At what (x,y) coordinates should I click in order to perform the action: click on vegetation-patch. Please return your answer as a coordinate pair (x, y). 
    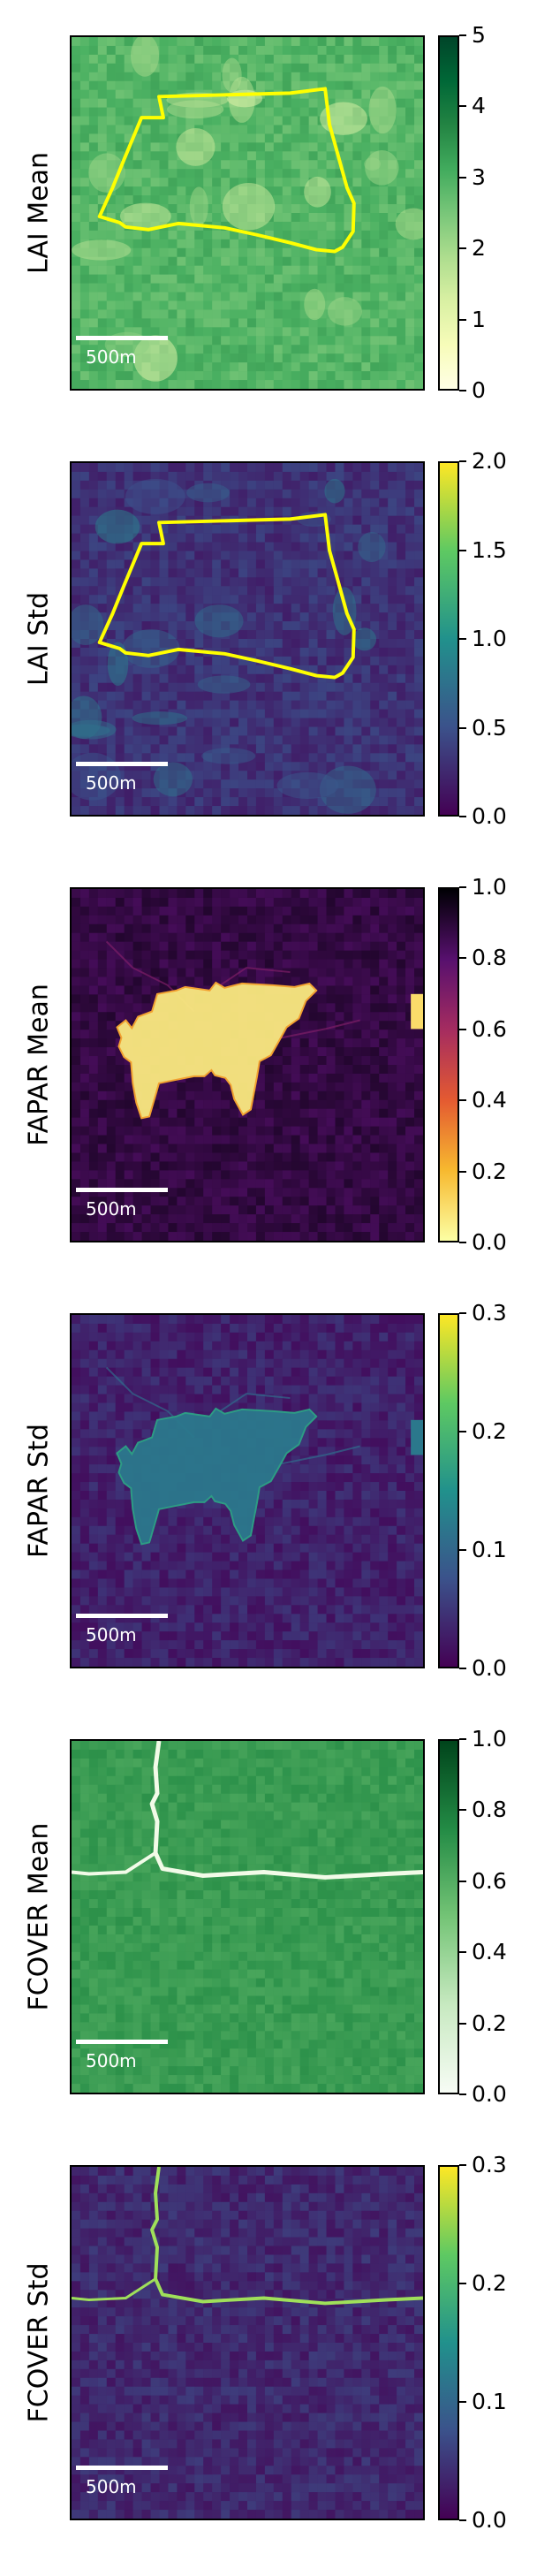
    Looking at the image, I should click on (195, 109).